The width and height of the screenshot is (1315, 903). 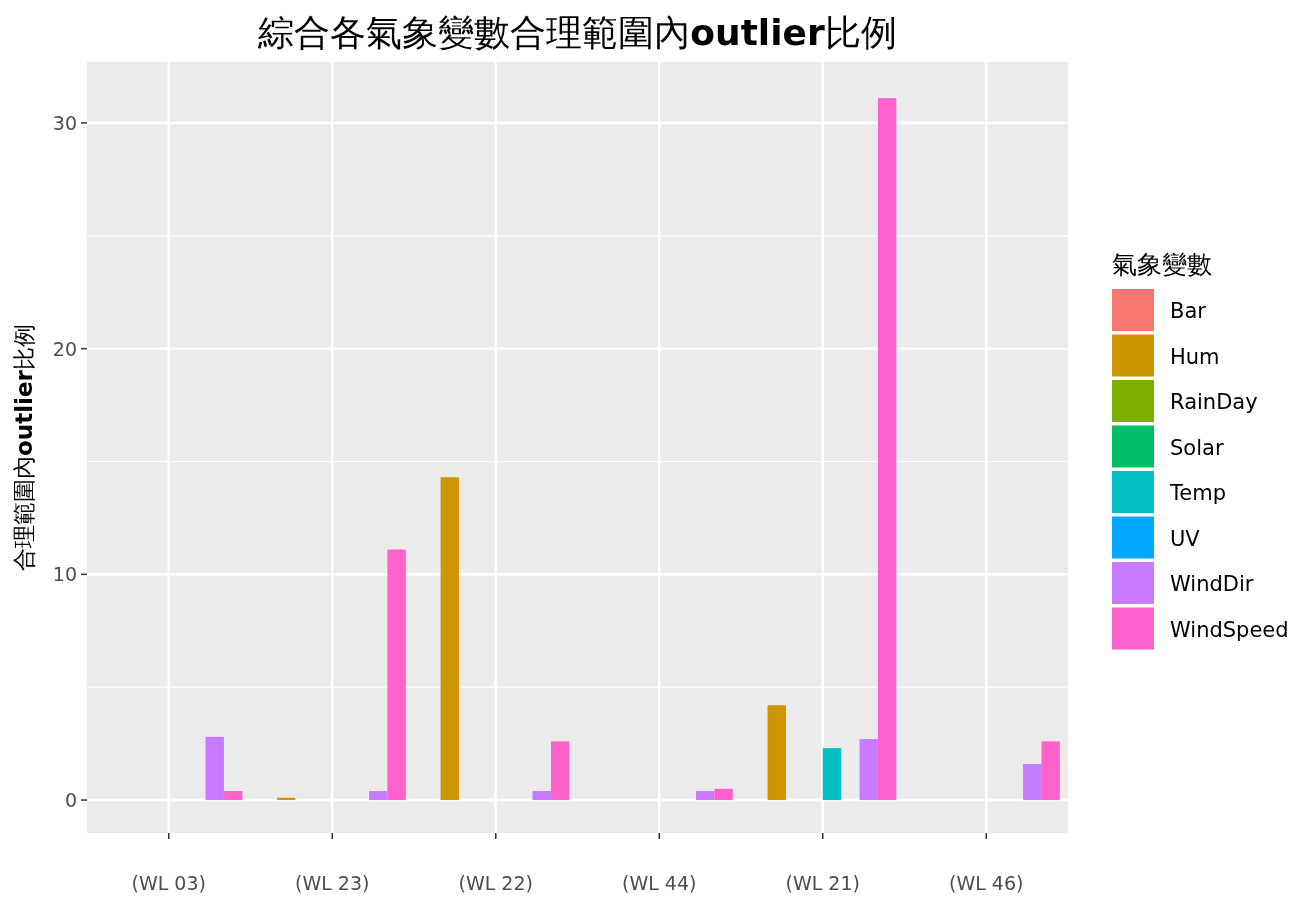 I want to click on y-tick-label: 10, so click(x=64, y=574).